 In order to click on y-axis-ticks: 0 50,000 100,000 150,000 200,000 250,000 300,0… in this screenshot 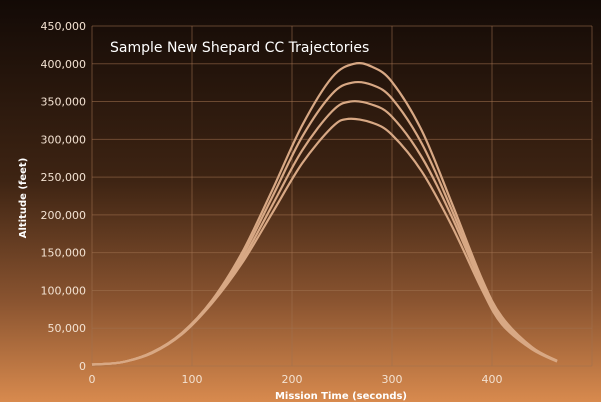, I will do `click(64, 196)`.